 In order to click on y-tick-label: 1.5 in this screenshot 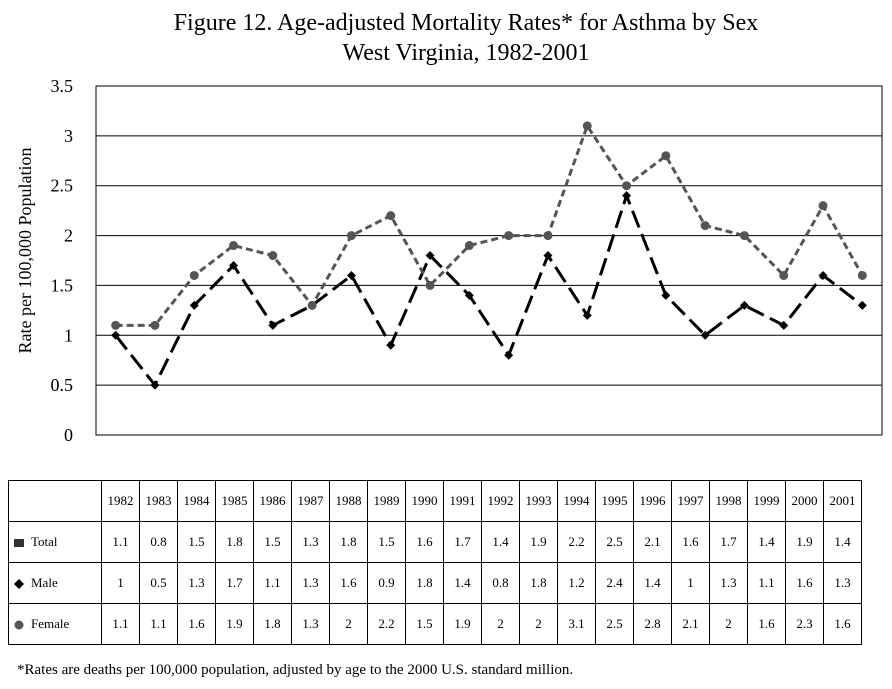, I will do `click(62, 285)`.